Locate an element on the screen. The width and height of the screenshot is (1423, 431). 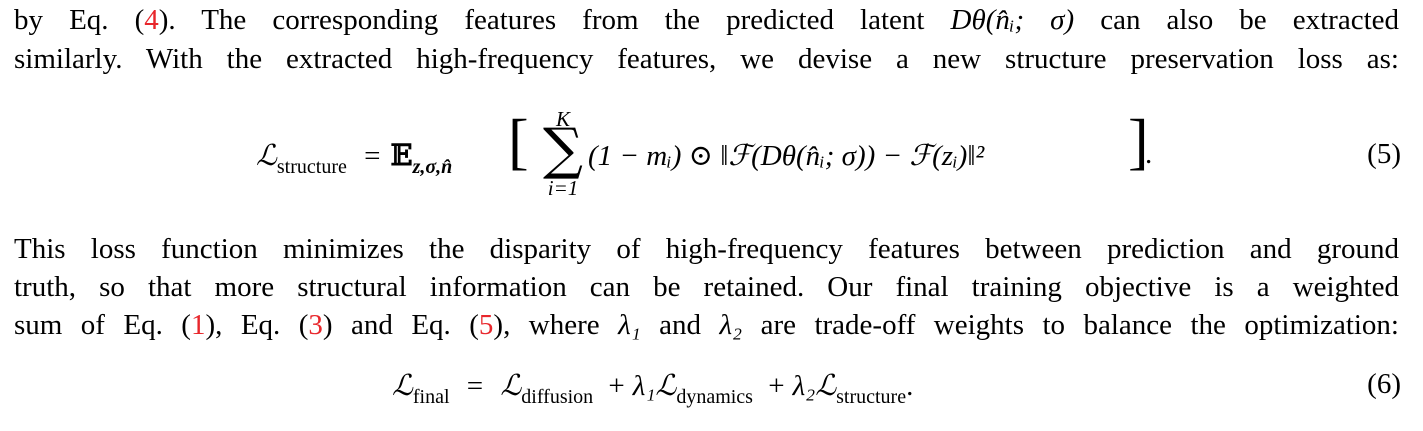
inline-math: Dθ(n̂ᵢ; σ) is located at coordinates (1012, 20).